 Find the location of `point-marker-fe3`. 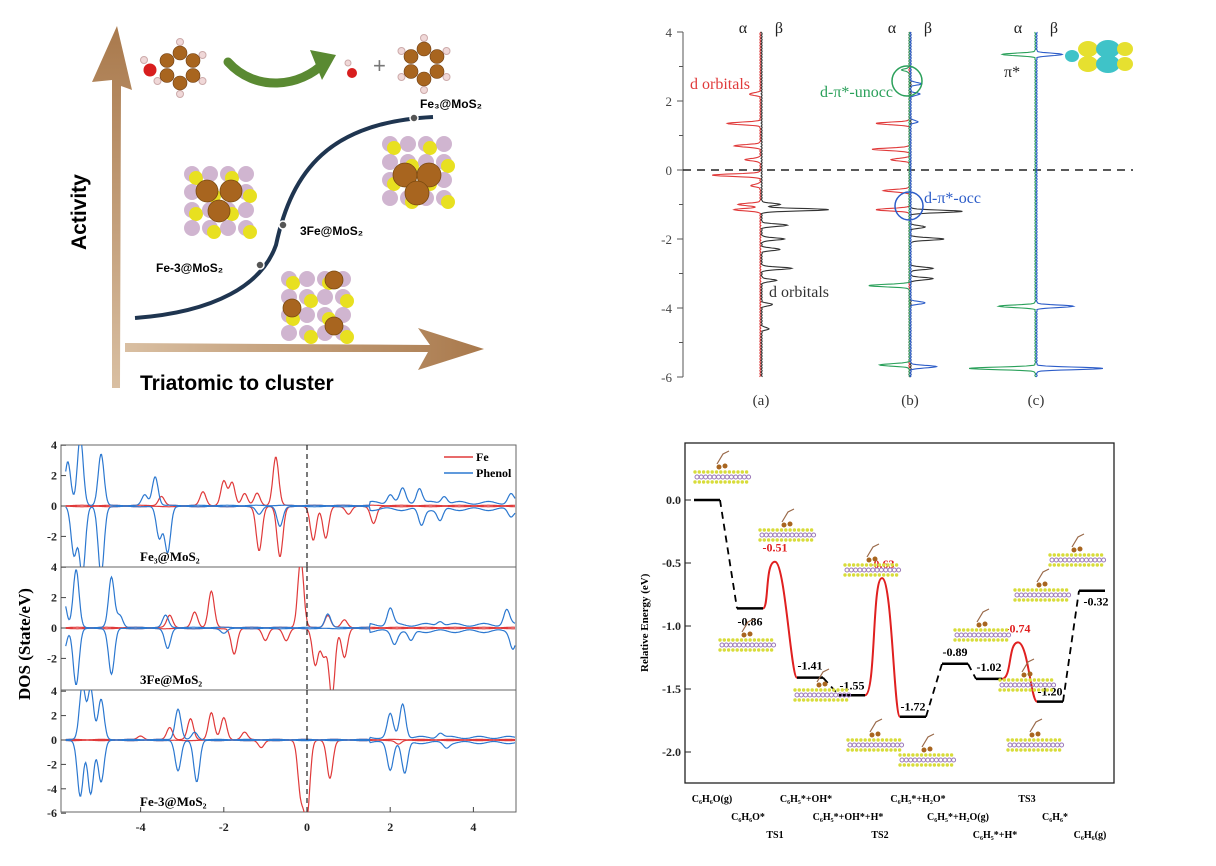

point-marker-fe3 is located at coordinates (414, 118).